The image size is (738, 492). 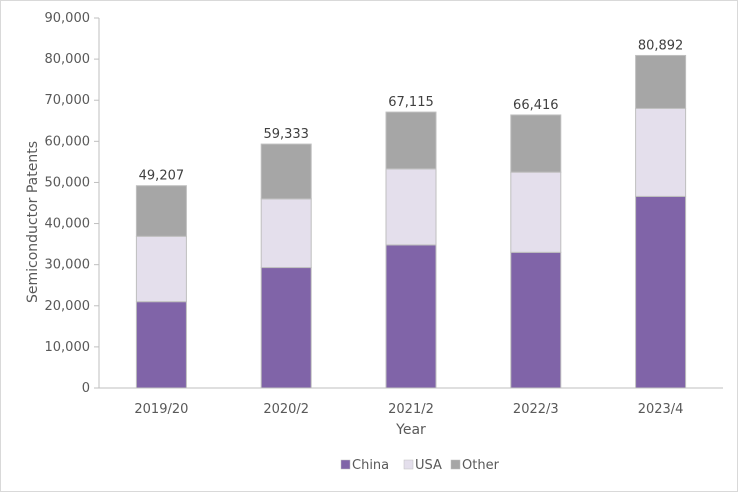 What do you see at coordinates (68, 306) in the screenshot?
I see `y-tick-label: 20,000` at bounding box center [68, 306].